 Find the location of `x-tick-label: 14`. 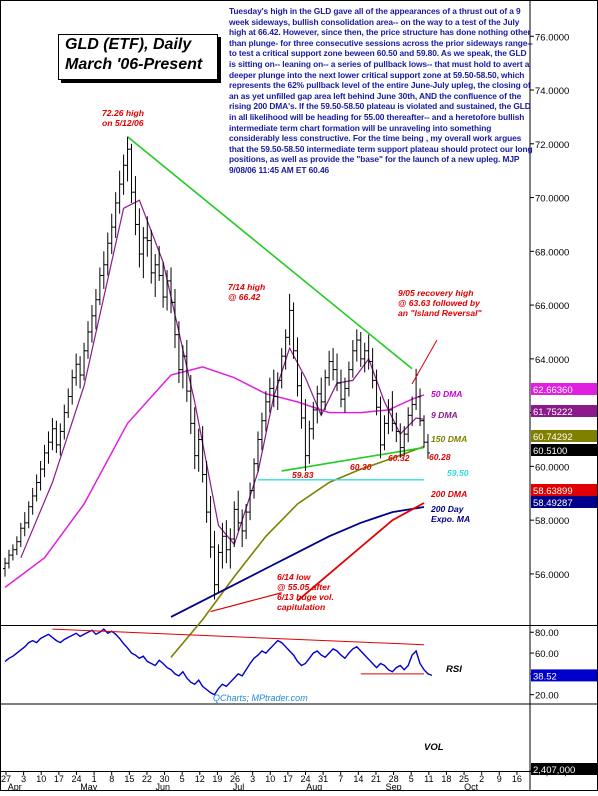

x-tick-label: 14 is located at coordinates (358, 779).